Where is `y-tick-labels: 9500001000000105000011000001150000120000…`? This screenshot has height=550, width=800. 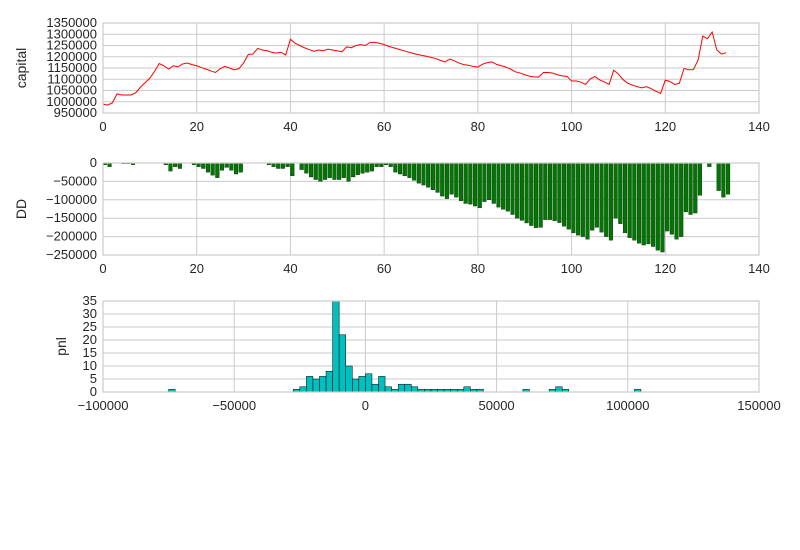
y-tick-labels: 9500001000000105000011000001150000120000… is located at coordinates (71, 67).